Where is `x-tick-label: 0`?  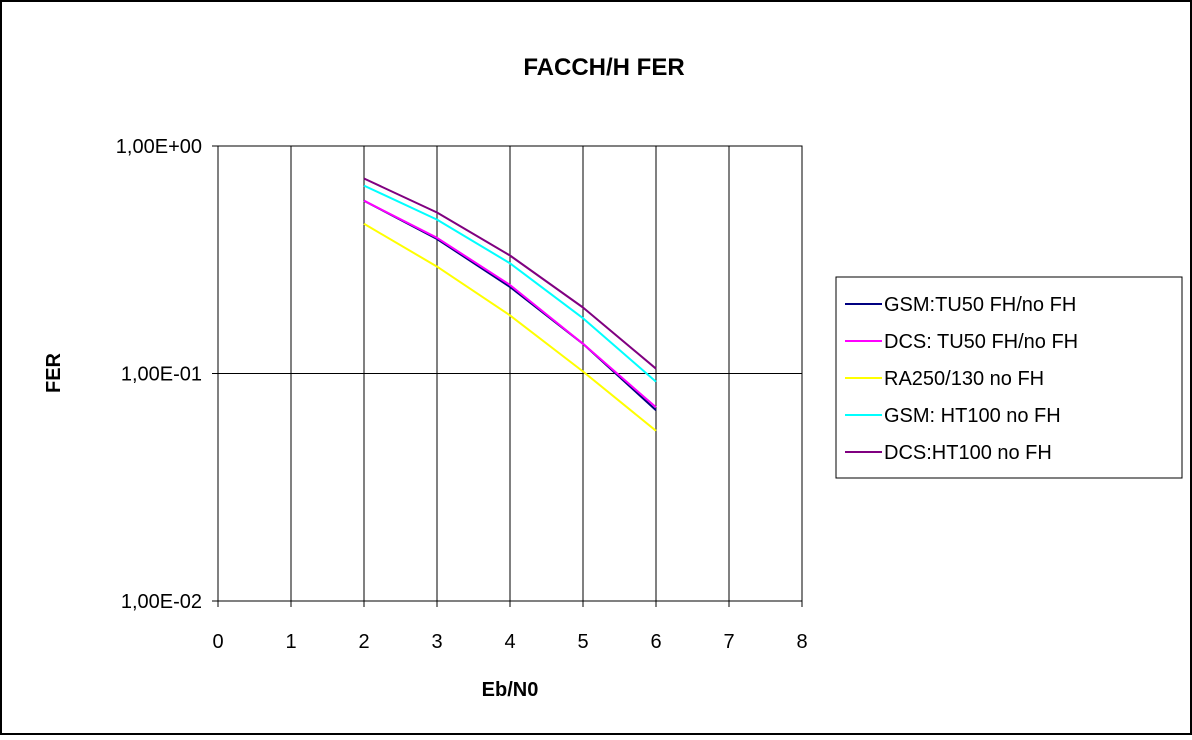
x-tick-label: 0 is located at coordinates (217, 642).